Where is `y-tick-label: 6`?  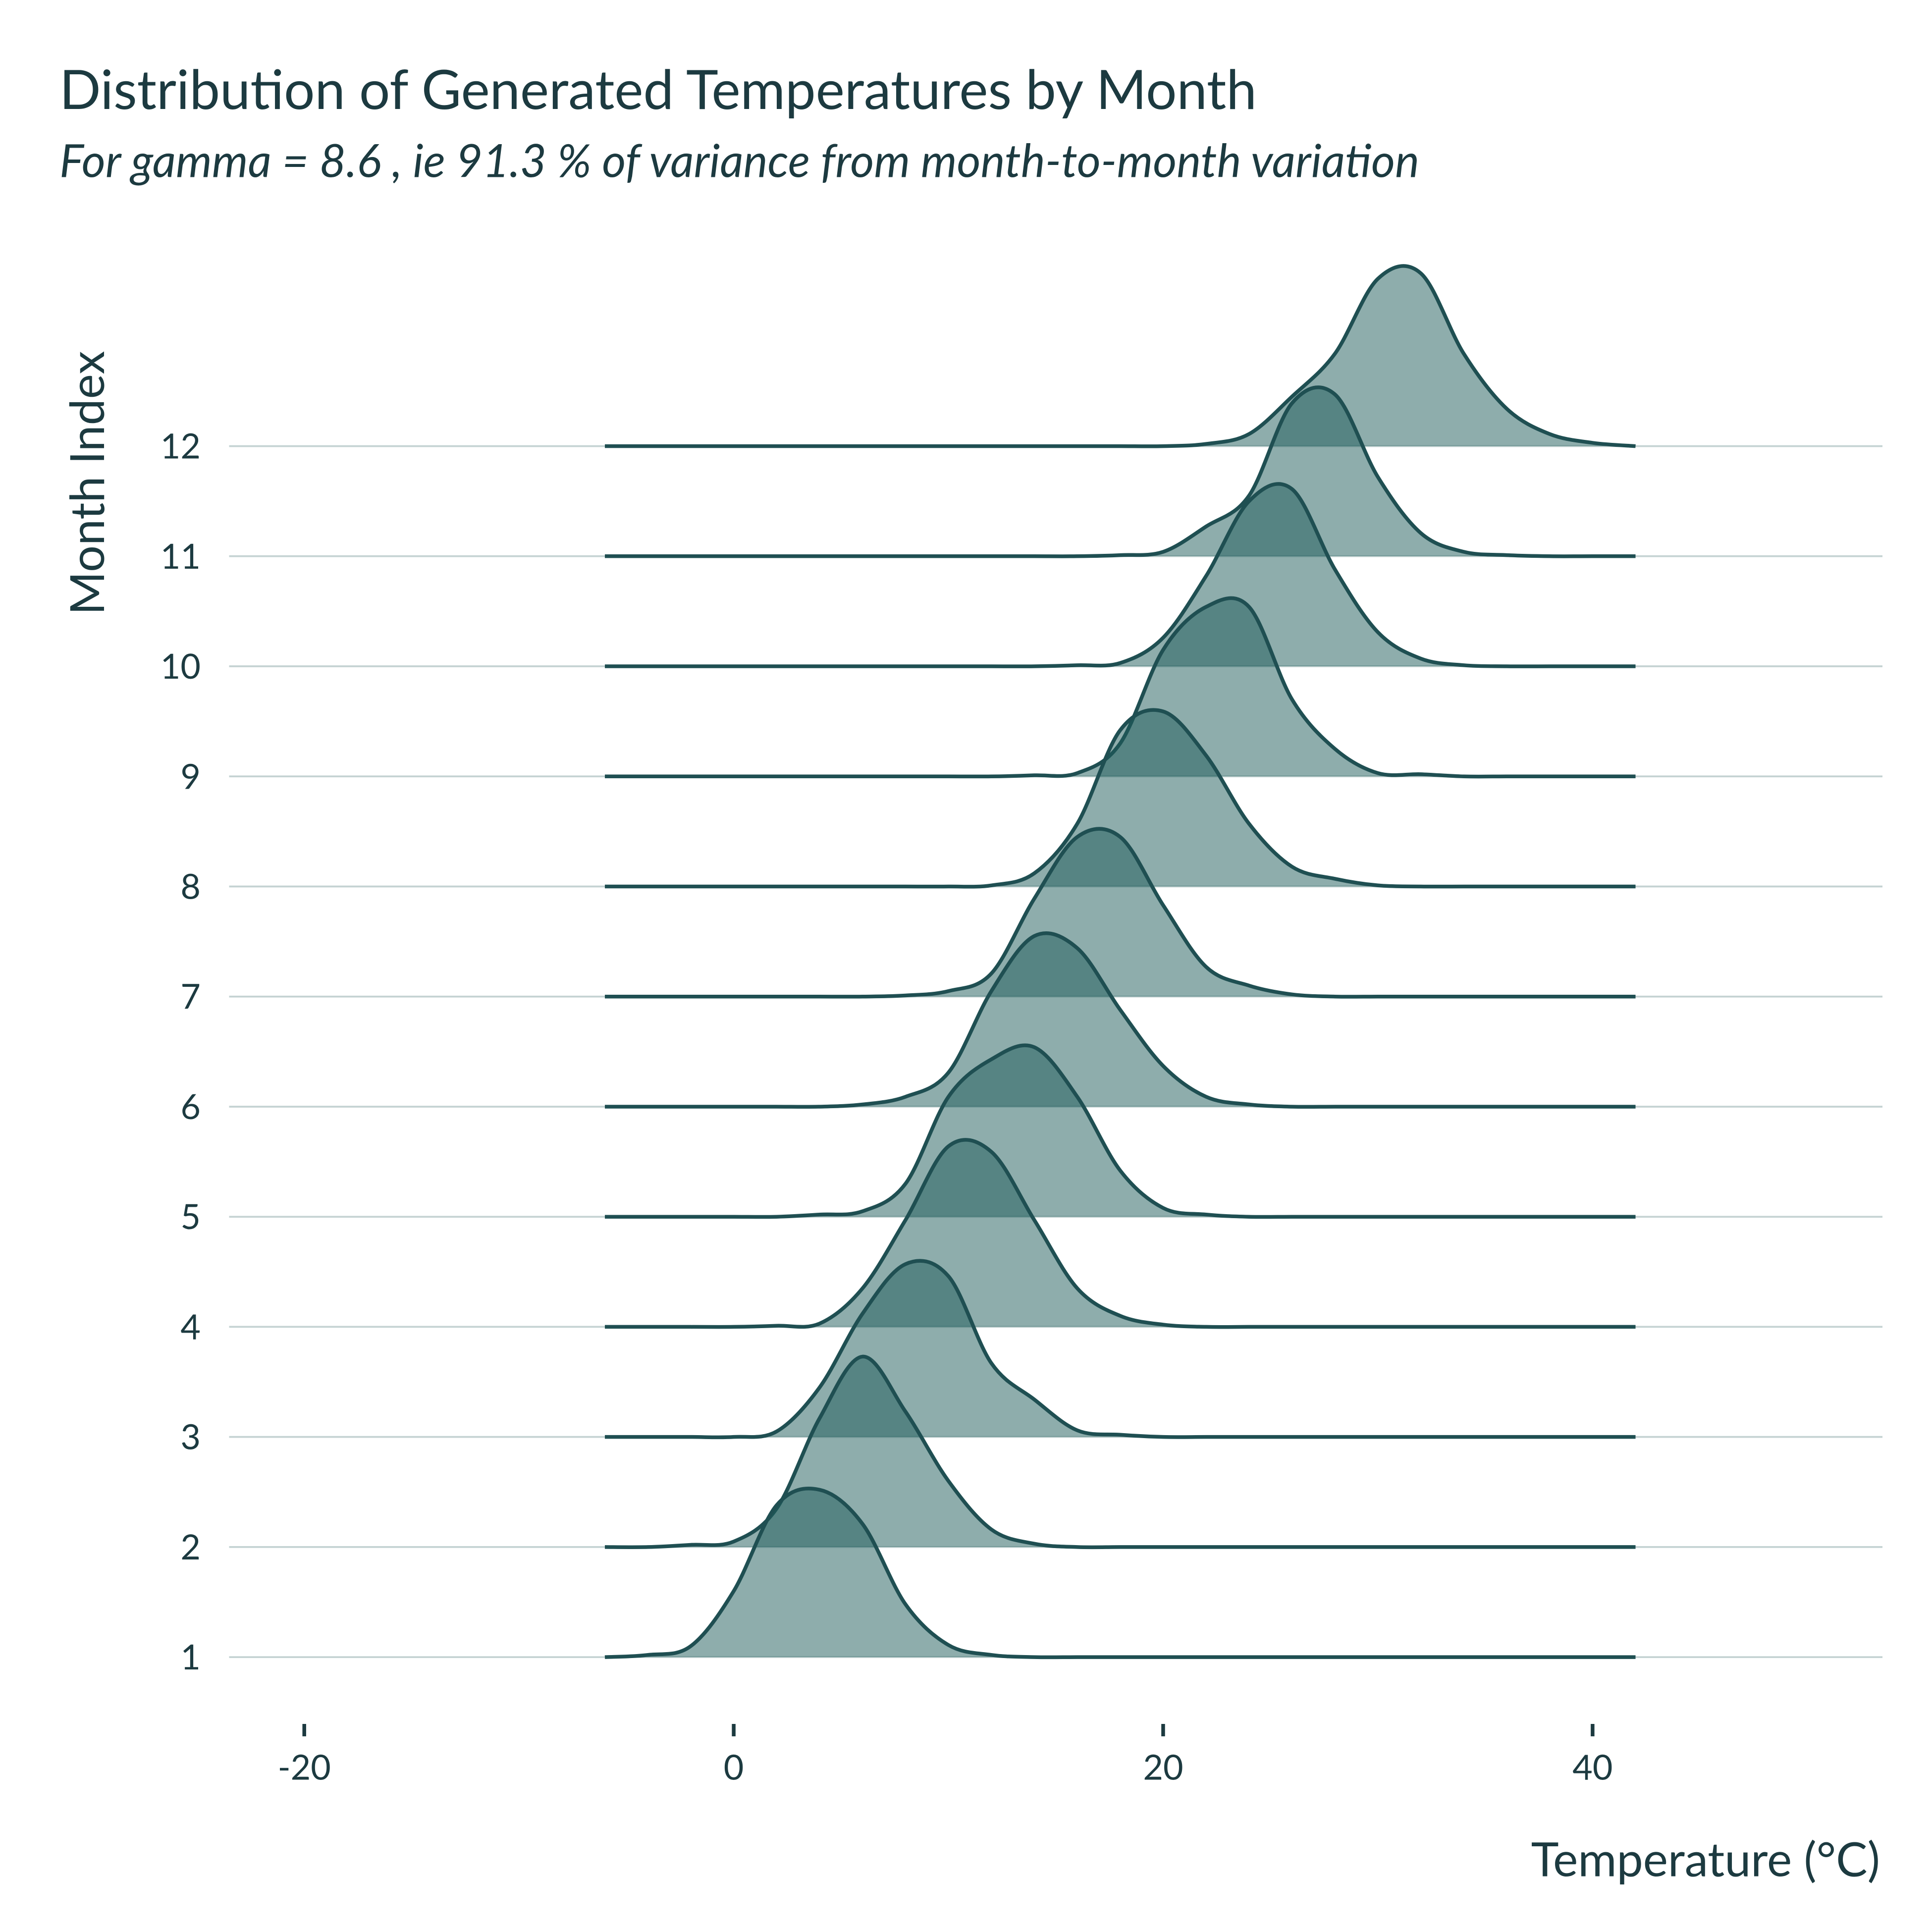
y-tick-label: 6 is located at coordinates (190, 1106).